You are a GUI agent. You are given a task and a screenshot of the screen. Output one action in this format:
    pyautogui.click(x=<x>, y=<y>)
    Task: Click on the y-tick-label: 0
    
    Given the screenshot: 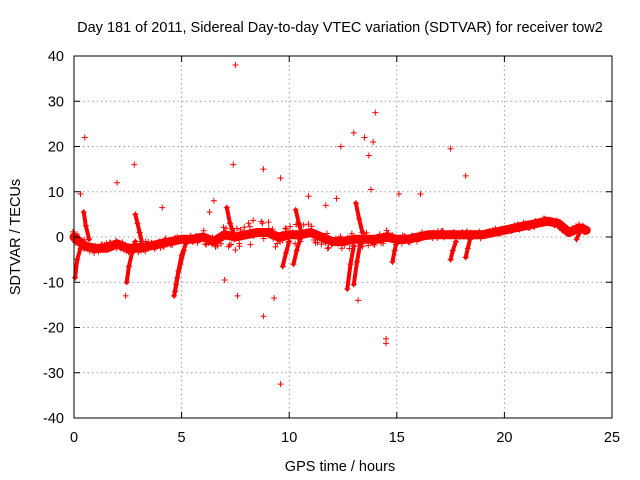 What is the action you would take?
    pyautogui.click(x=60, y=238)
    